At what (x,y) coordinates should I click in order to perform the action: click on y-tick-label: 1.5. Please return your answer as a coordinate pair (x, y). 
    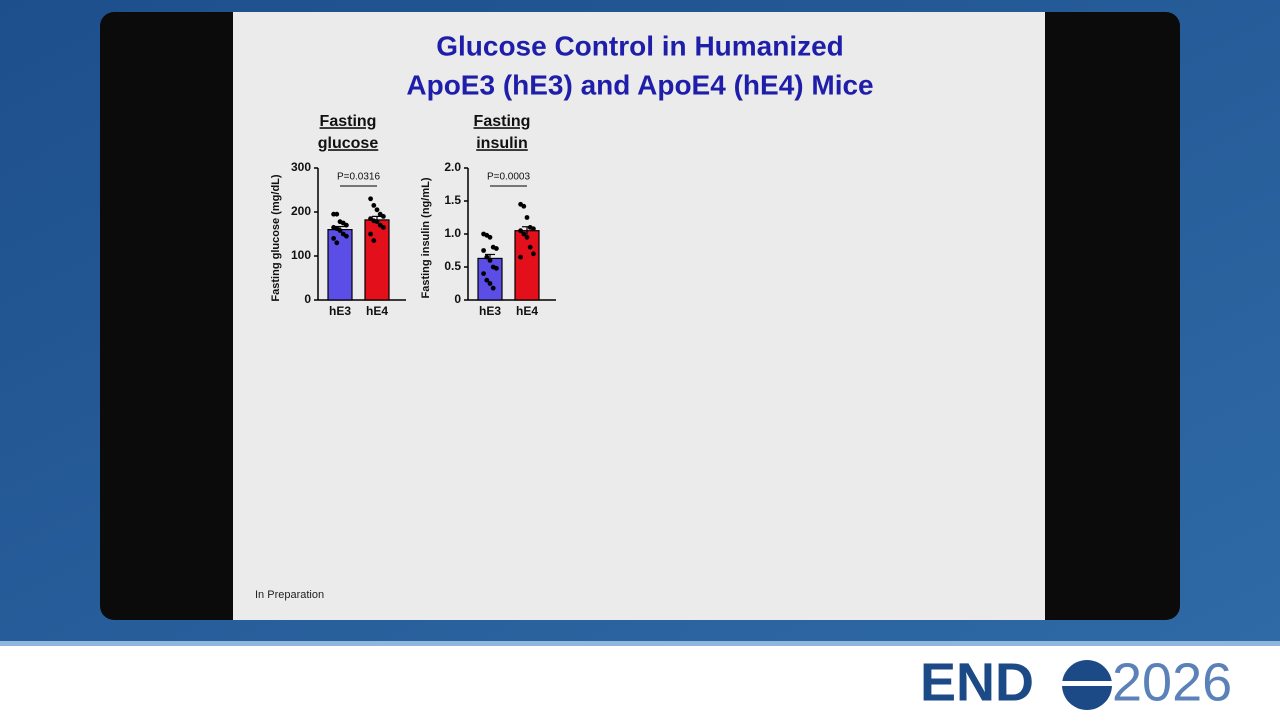
    Looking at the image, I should click on (452, 200).